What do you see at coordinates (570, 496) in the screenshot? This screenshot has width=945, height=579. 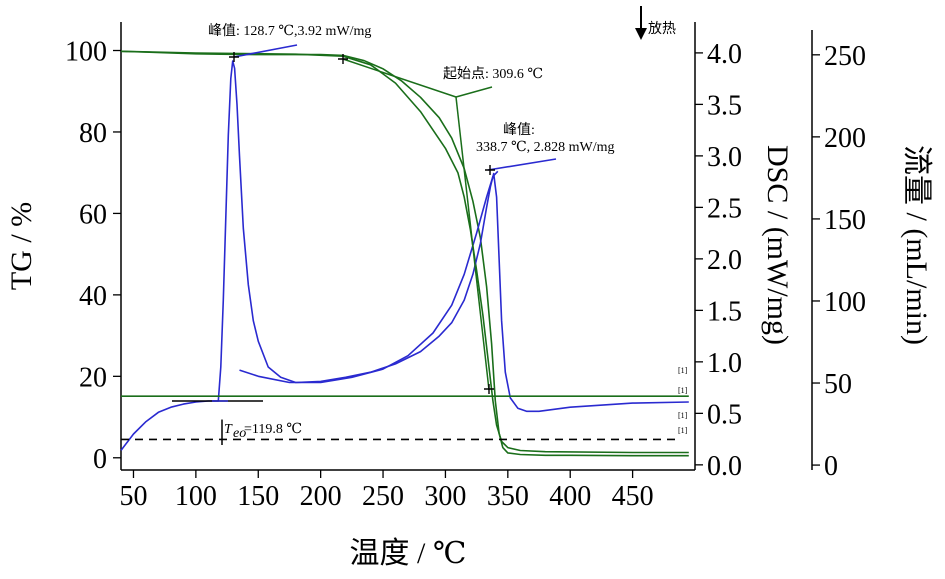 I see `x-tick-label: 400` at bounding box center [570, 496].